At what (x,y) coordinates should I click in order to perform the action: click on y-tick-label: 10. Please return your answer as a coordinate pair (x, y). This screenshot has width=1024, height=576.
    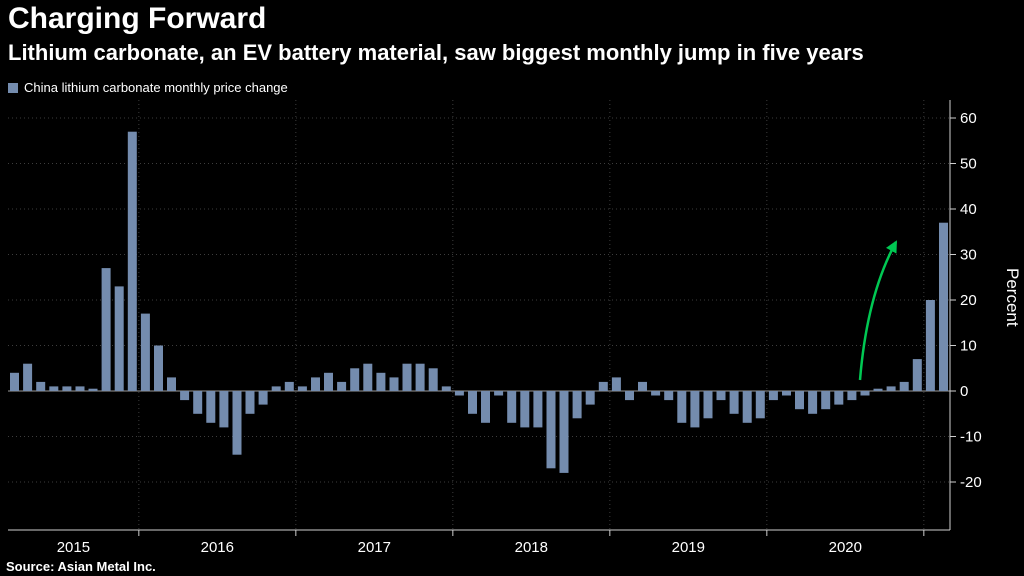
    Looking at the image, I should click on (968, 346).